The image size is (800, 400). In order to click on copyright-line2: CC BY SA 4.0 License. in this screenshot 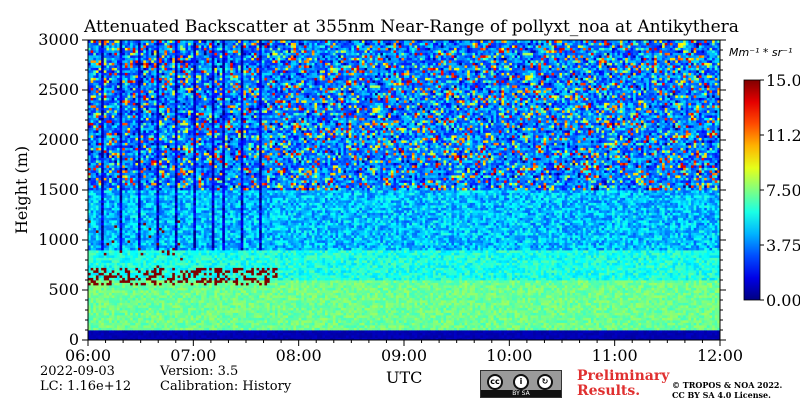, I will do `click(721, 395)`.